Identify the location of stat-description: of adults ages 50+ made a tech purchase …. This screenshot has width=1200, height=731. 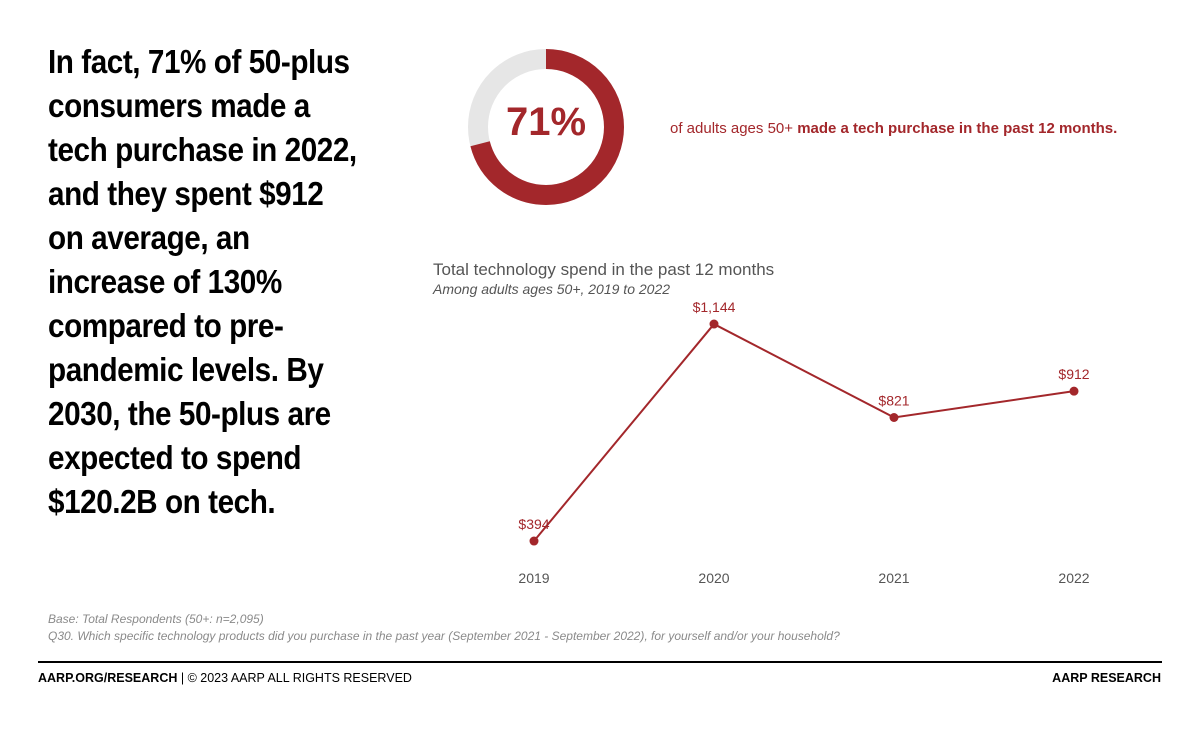
(893, 128).